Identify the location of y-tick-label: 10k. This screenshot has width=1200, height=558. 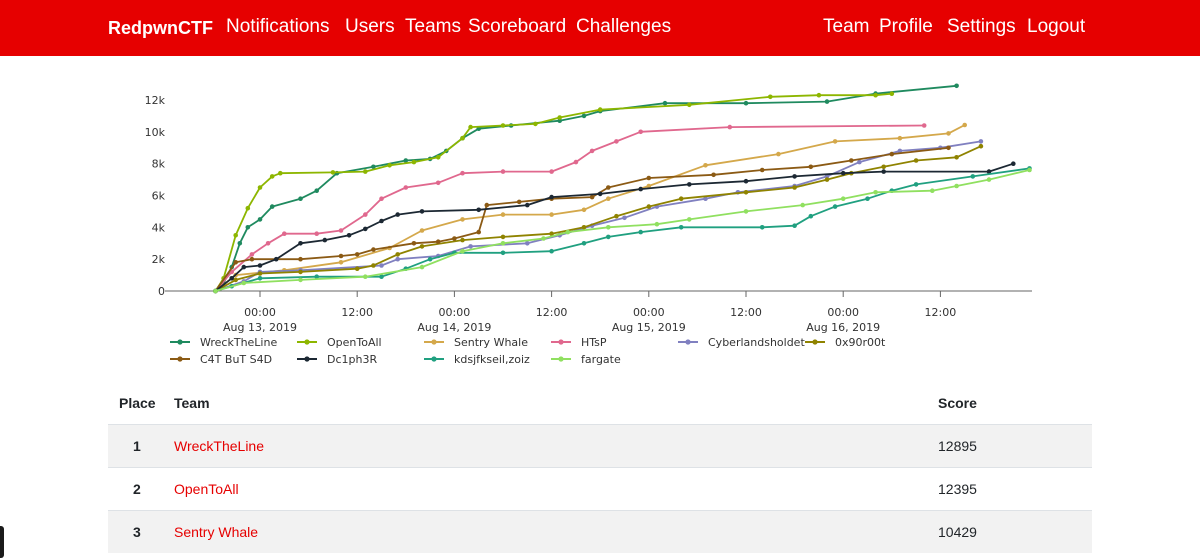
(155, 132).